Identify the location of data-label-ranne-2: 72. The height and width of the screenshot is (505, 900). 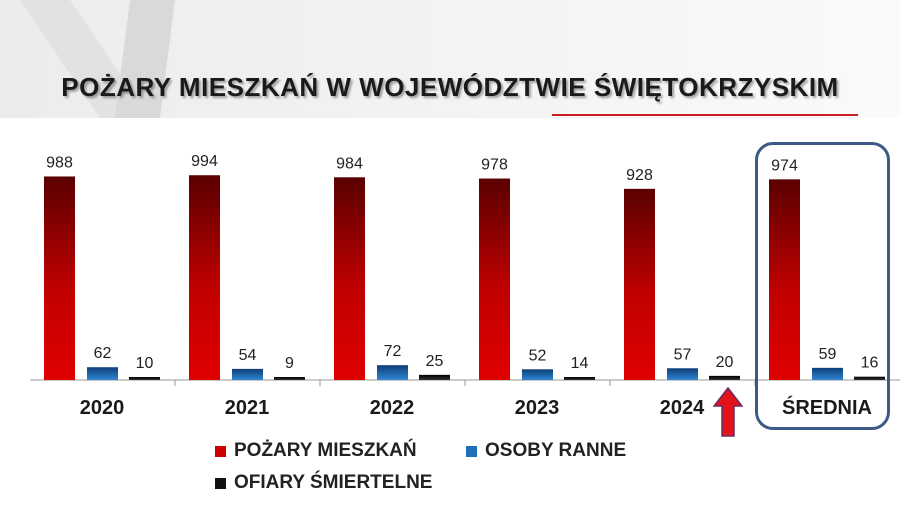
(393, 351).